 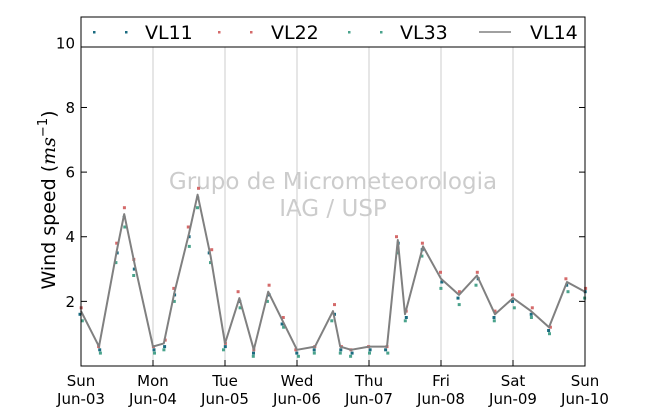 What do you see at coordinates (70, 302) in the screenshot?
I see `y-tick-label: 2` at bounding box center [70, 302].